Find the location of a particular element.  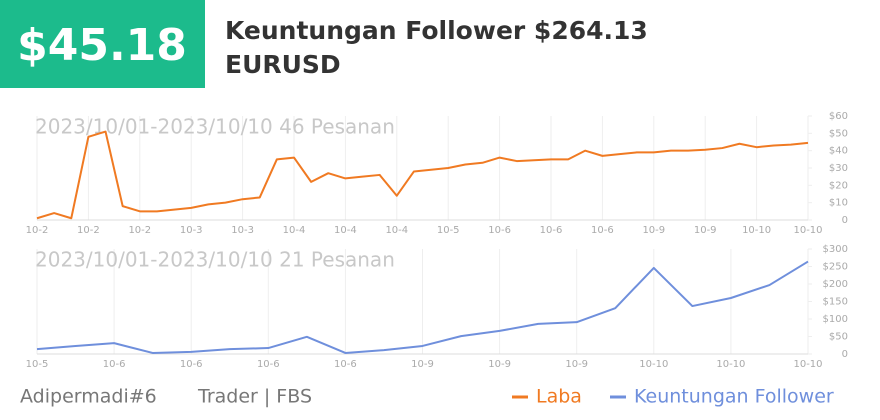

amount-box is located at coordinates (102, 44).